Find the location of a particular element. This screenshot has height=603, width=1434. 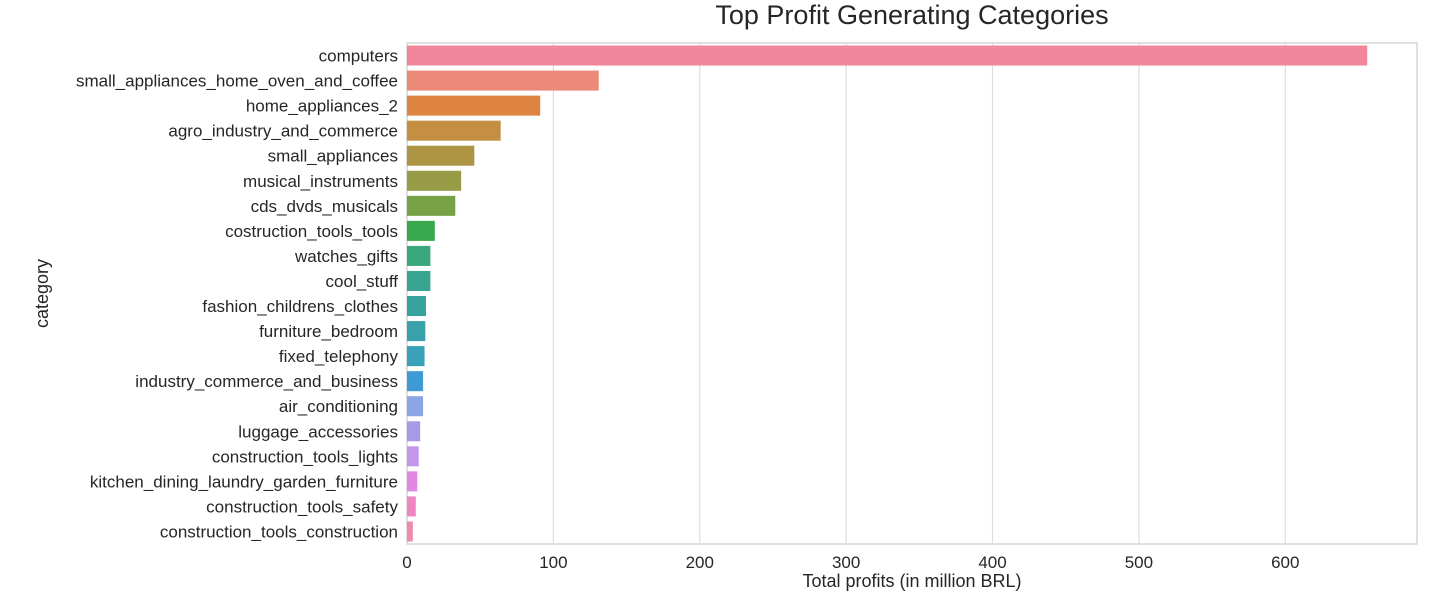

y-tick-label: construction_tools_lights is located at coordinates (305, 456).